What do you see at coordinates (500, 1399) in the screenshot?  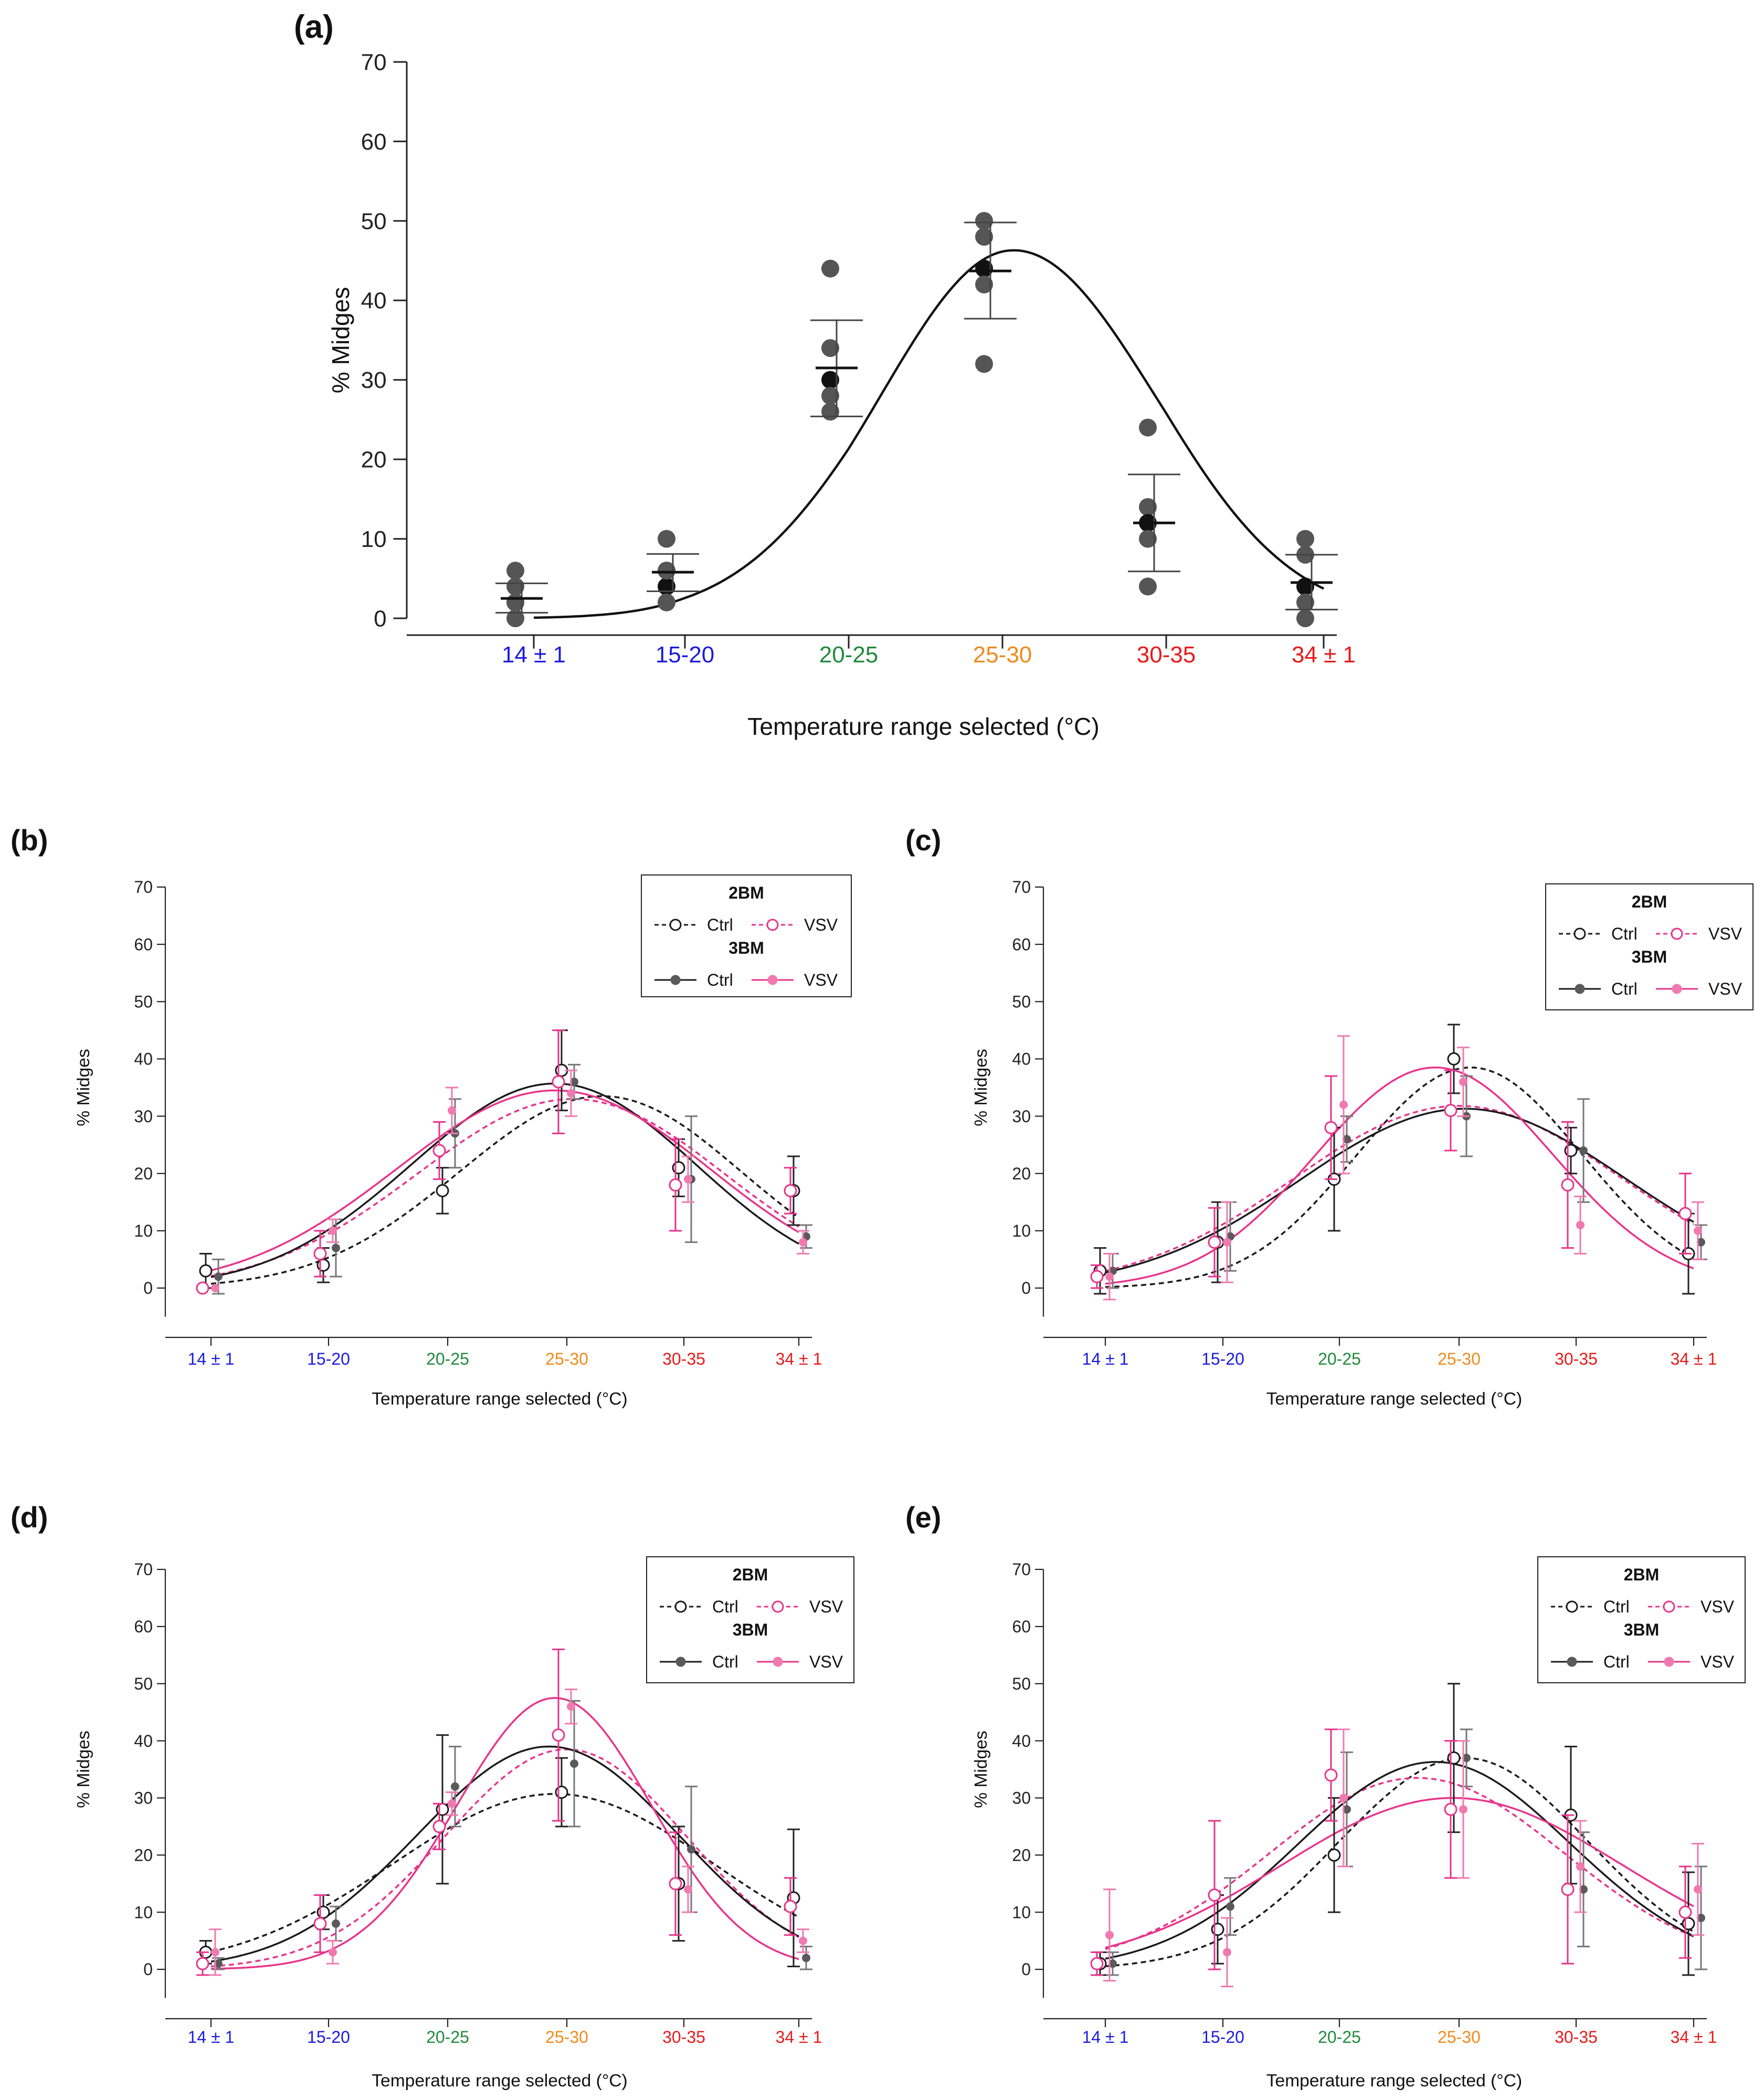 I see `panel-b-x-axis-label: Temperature range selected (°C)` at bounding box center [500, 1399].